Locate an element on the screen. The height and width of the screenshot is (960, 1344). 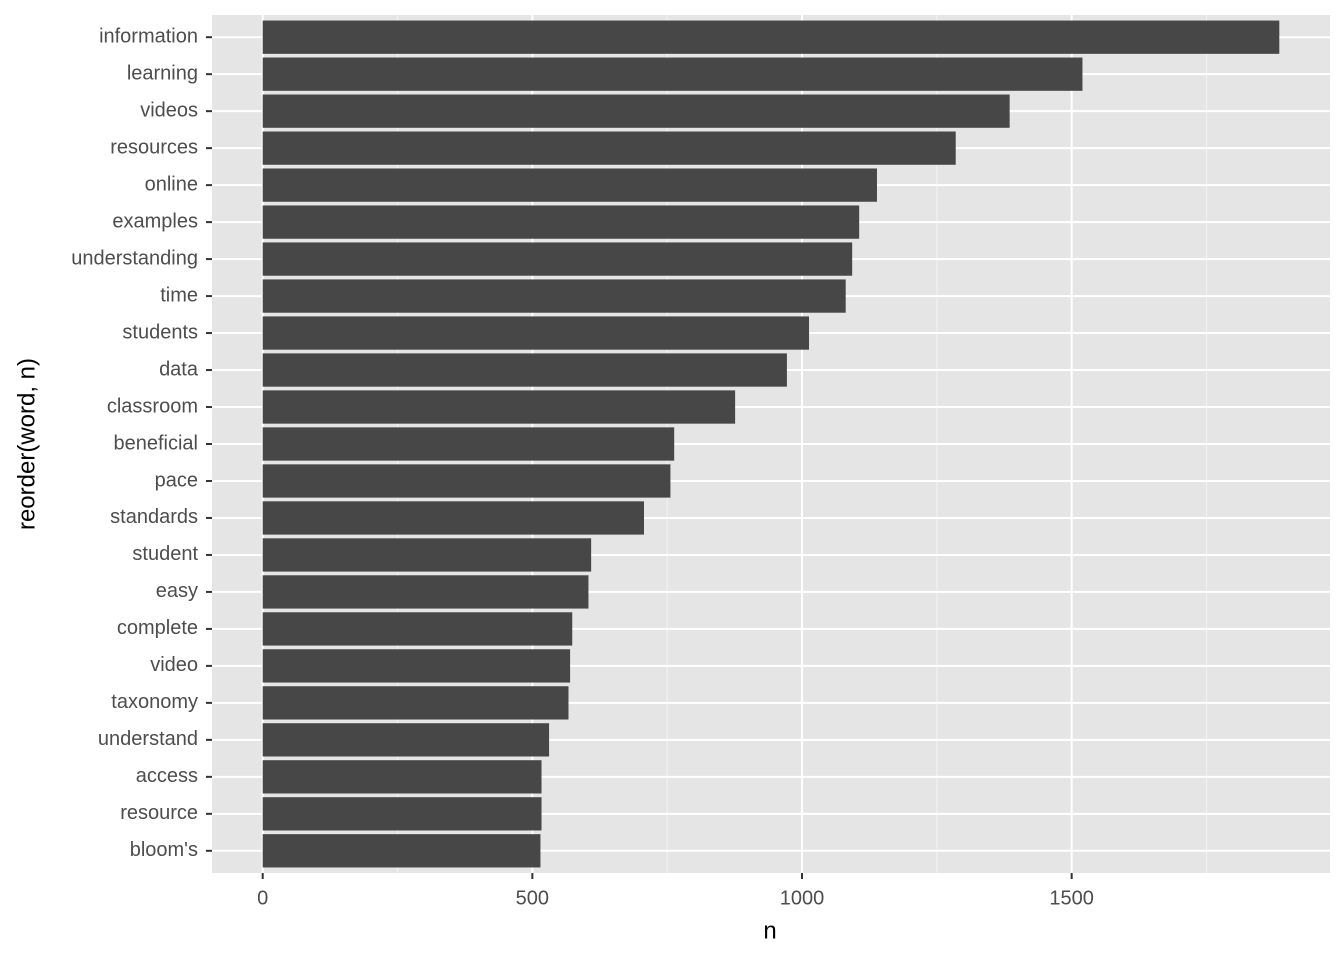
y-tick-label: videos is located at coordinates (169, 110).